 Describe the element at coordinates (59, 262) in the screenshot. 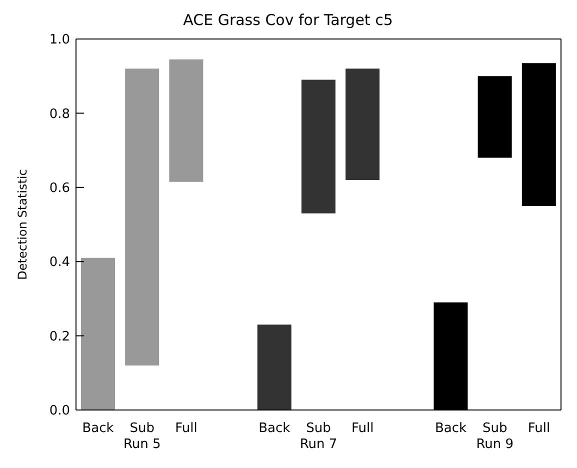

I see `y-tick-label: 0.4` at that location.